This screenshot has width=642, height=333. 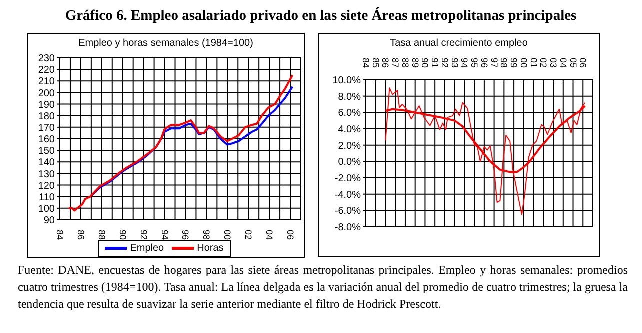 I want to click on y-tick-label: 230, so click(x=47, y=59).